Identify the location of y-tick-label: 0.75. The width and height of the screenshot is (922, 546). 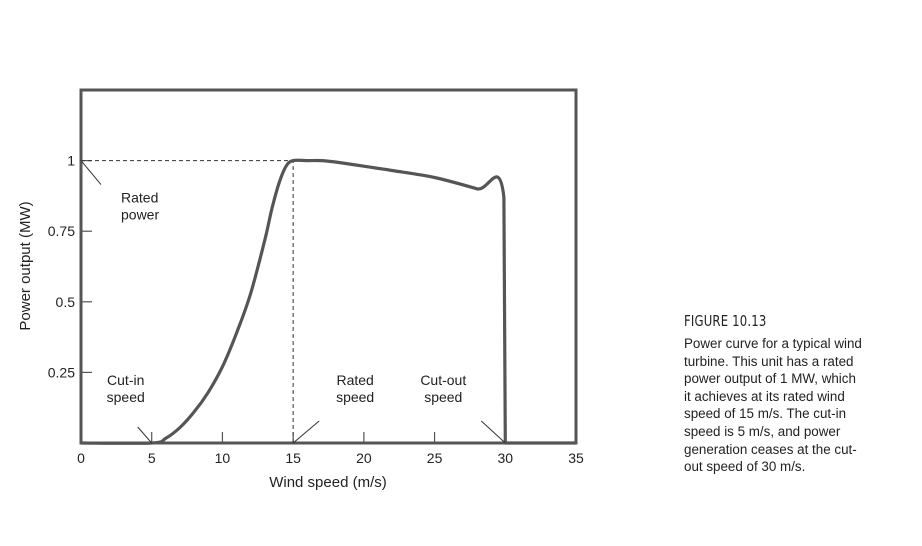
(61, 231).